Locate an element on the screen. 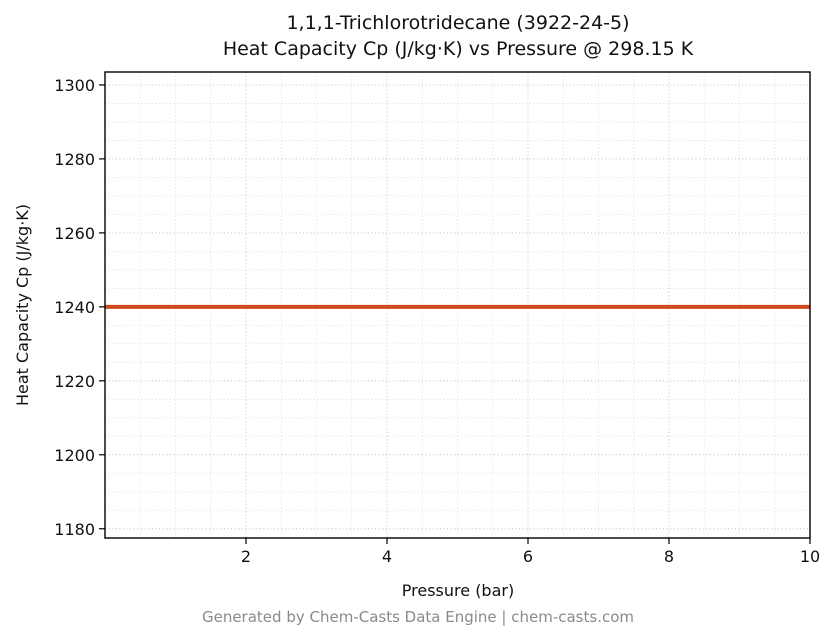 This screenshot has height=644, width=836. y-tick-label: 1280 is located at coordinates (74, 159).